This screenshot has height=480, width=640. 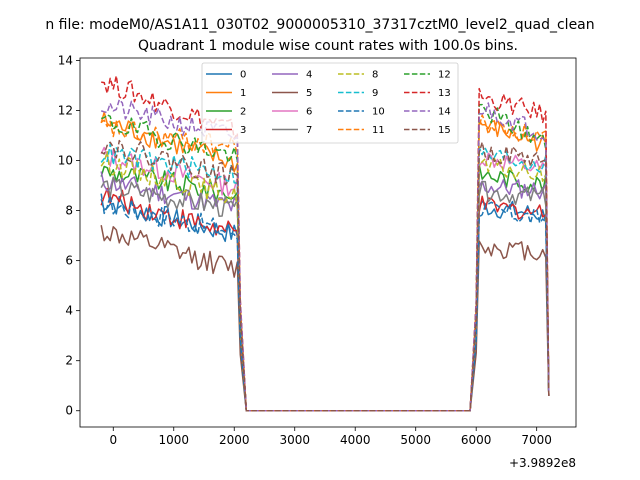 What do you see at coordinates (69, 411) in the screenshot?
I see `y-tick-label: 0` at bounding box center [69, 411].